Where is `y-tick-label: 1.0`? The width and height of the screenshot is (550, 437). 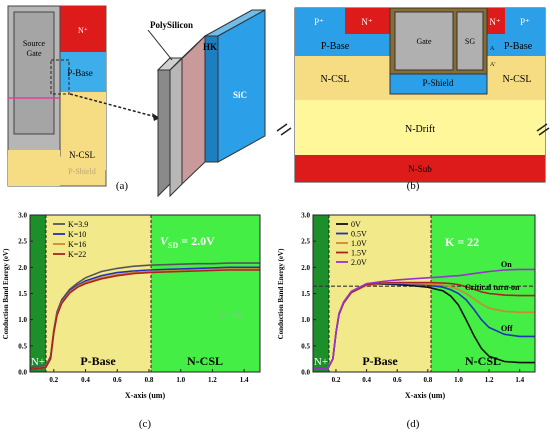
y-tick-label: 1.0 is located at coordinates (22, 320).